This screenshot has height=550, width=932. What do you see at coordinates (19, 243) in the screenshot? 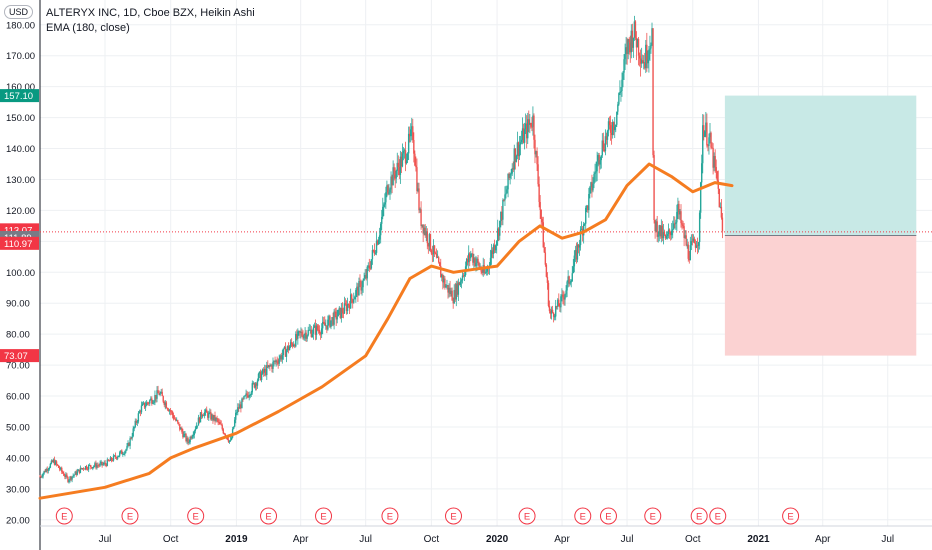
I see `price-tag-box` at bounding box center [19, 243].